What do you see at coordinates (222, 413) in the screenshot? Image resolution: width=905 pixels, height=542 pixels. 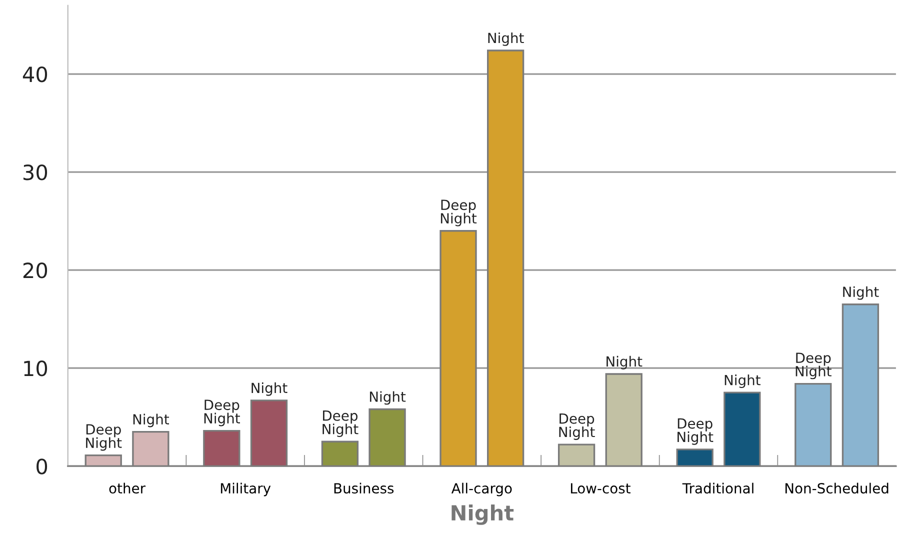 I see `series-label: Deep Night` at bounding box center [222, 413].